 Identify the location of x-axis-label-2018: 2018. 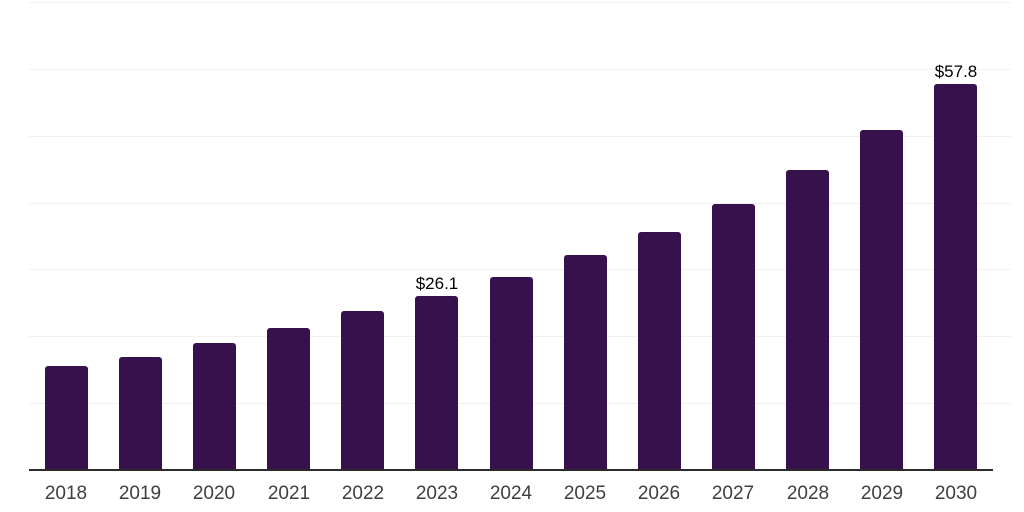
(66, 493).